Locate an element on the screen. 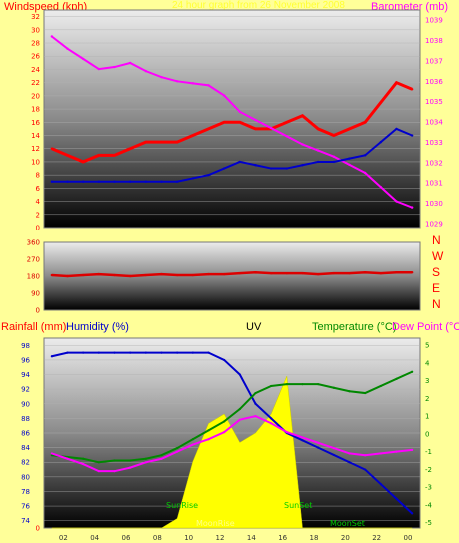 The image size is (459, 543). time-tick-label: 20 is located at coordinates (345, 538).